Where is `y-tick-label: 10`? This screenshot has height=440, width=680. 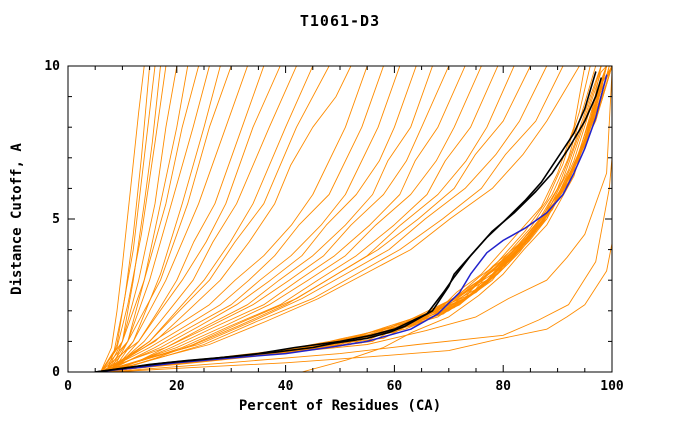
y-tick-label: 10 is located at coordinates (52, 66).